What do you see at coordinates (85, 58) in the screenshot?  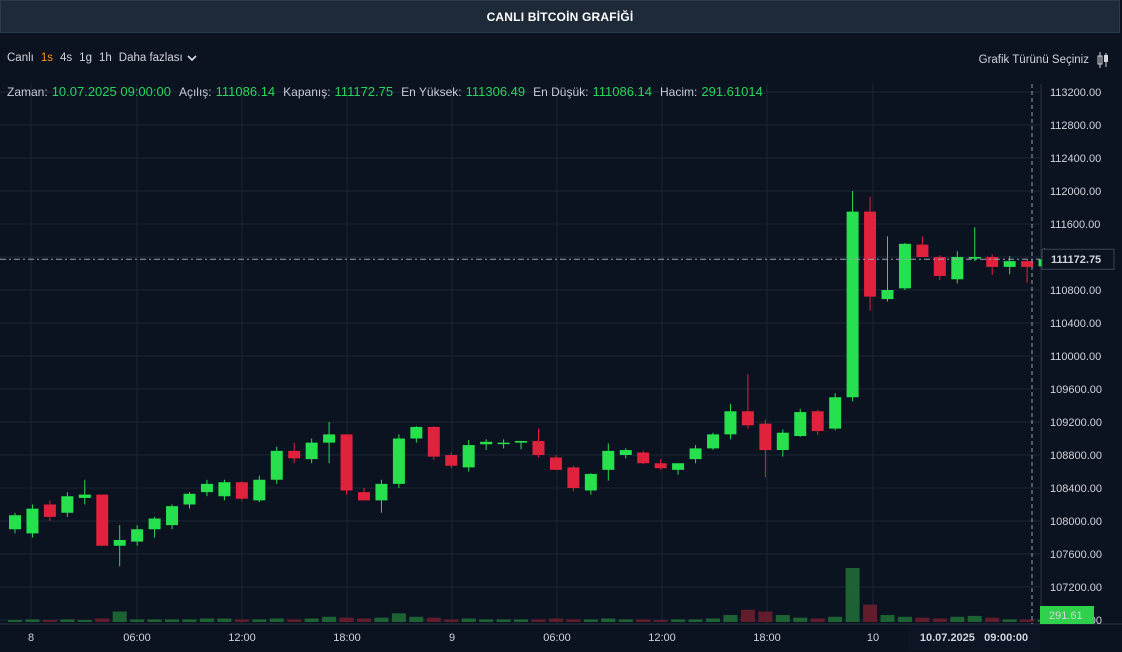 I see `timeframe-1g-button: 1g` at bounding box center [85, 58].